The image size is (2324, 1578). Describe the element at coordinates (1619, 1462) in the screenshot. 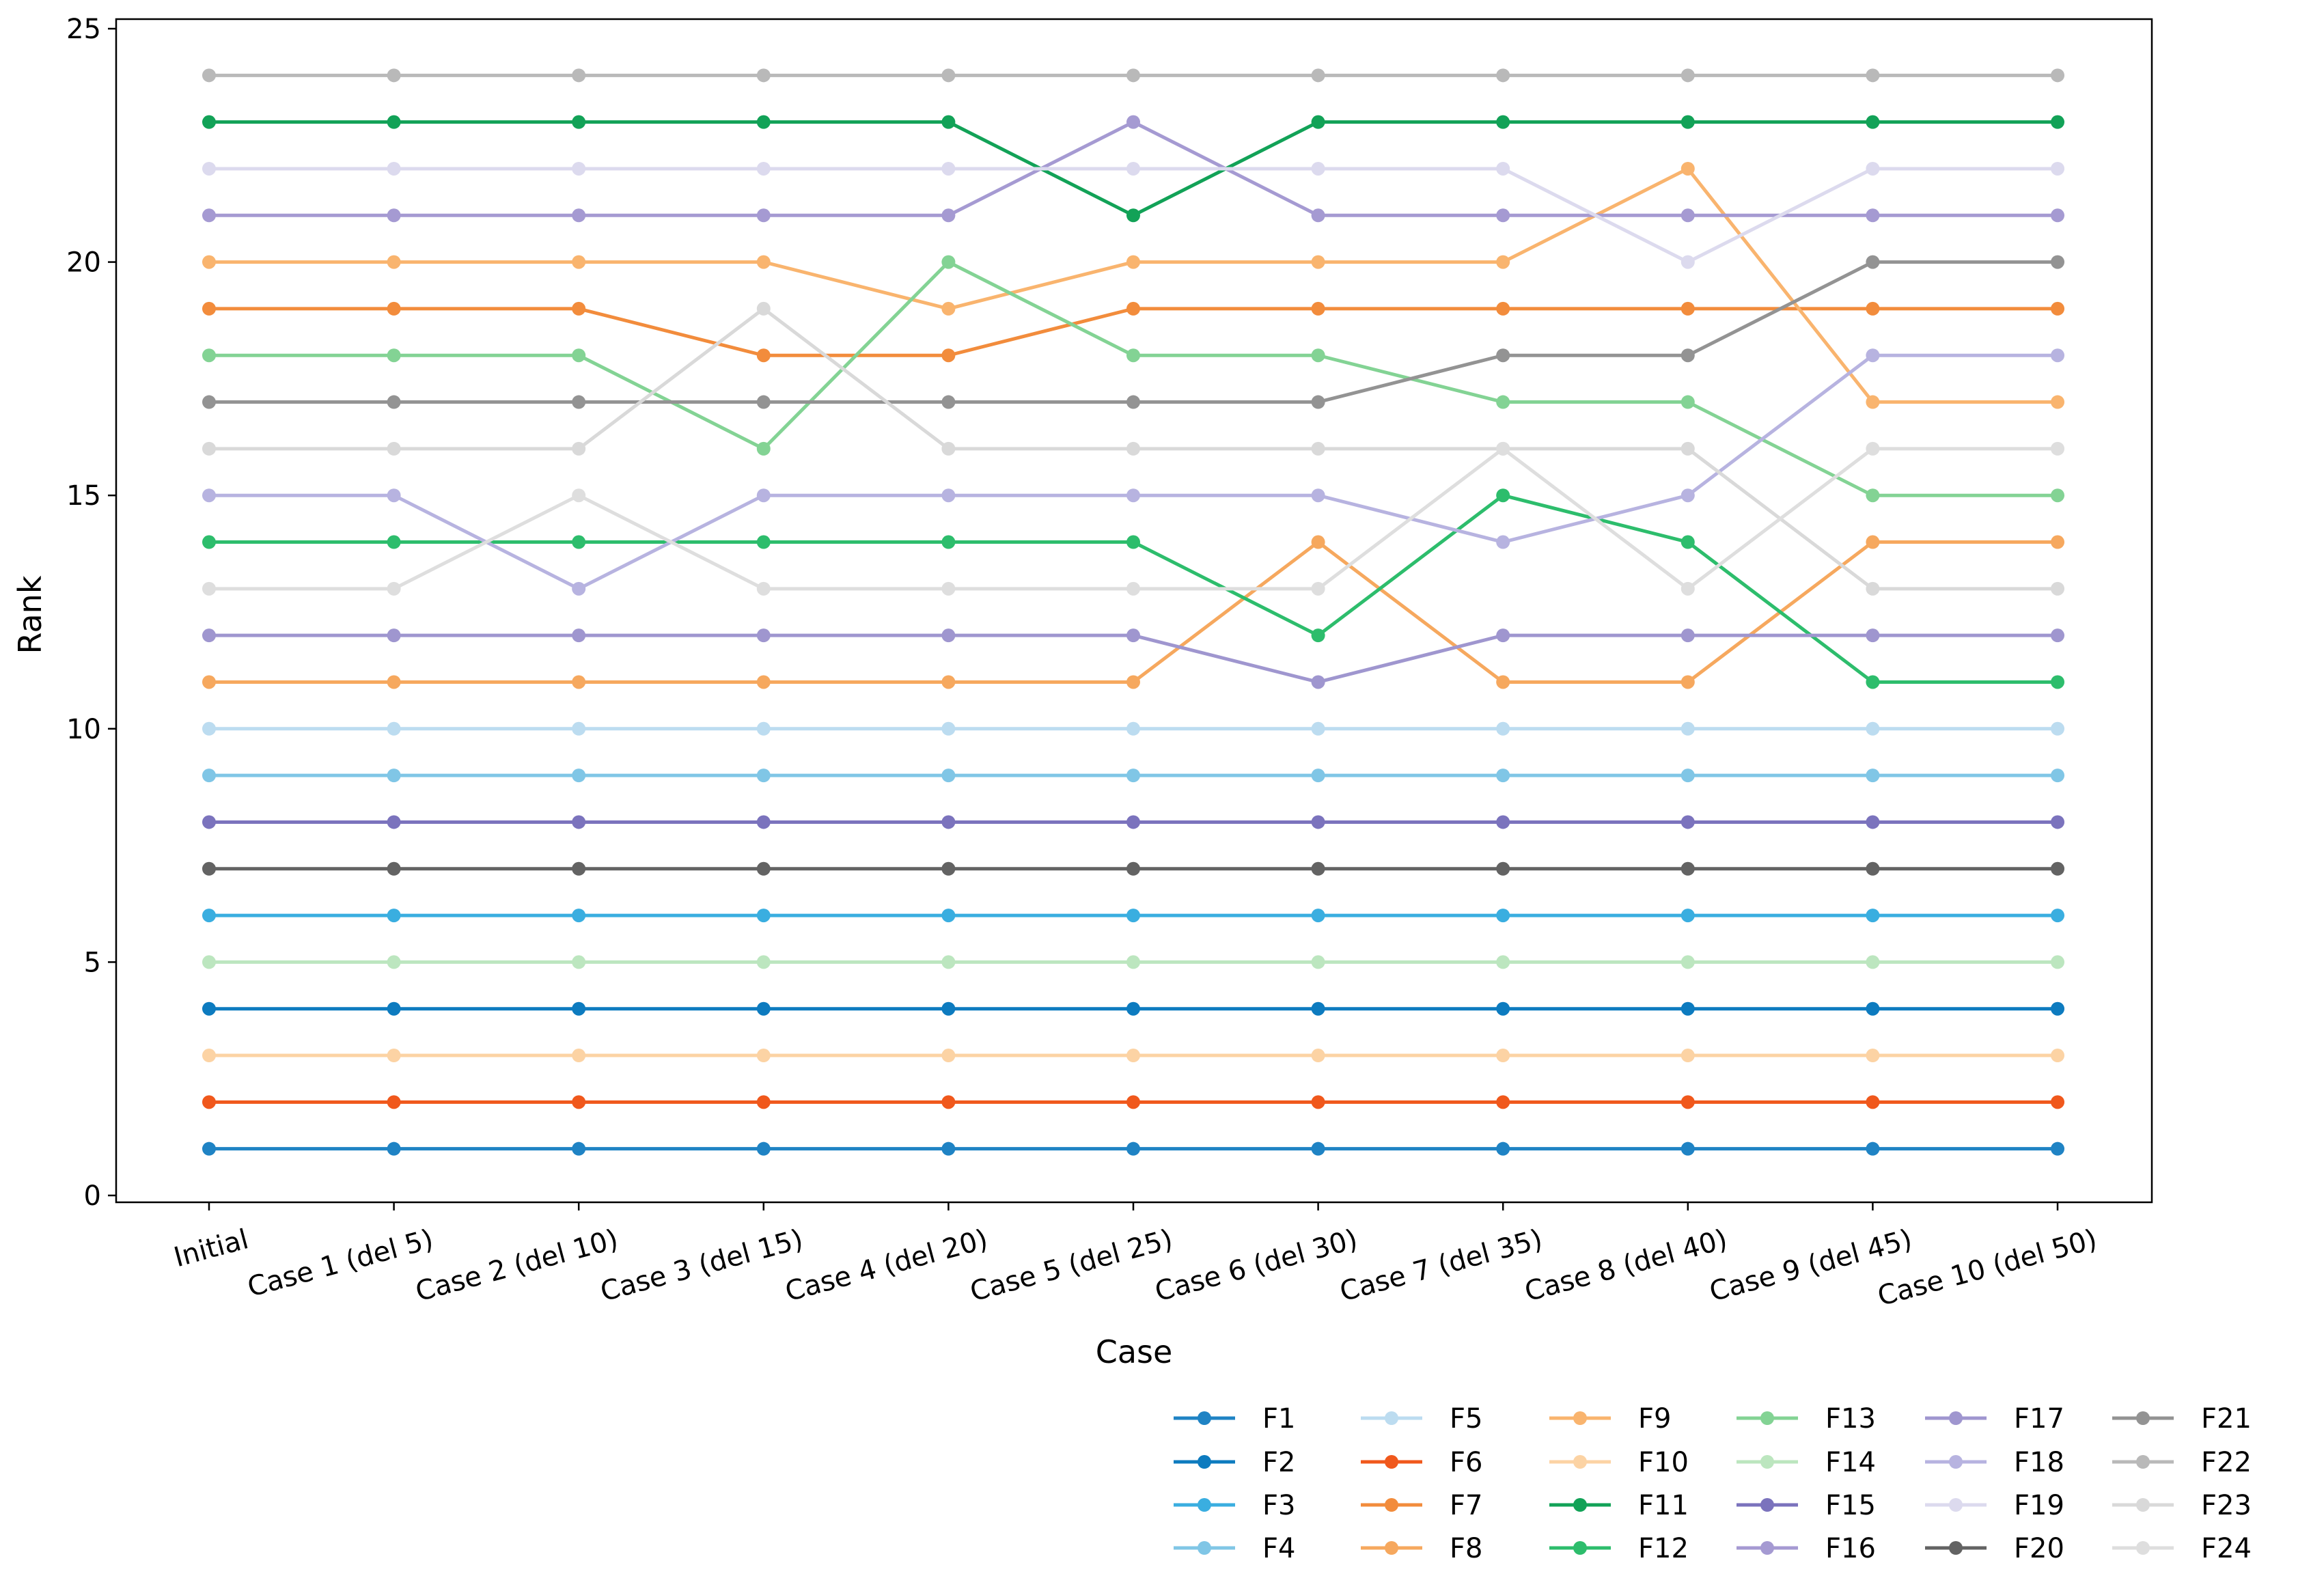

I see `legend-item-f10: F10` at that location.